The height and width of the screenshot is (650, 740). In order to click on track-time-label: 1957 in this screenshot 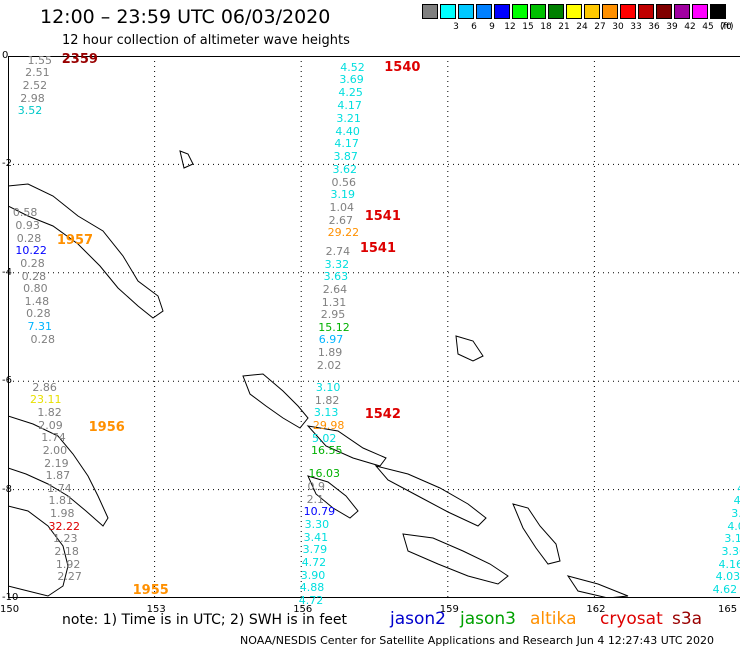, I will do `click(75, 241)`.